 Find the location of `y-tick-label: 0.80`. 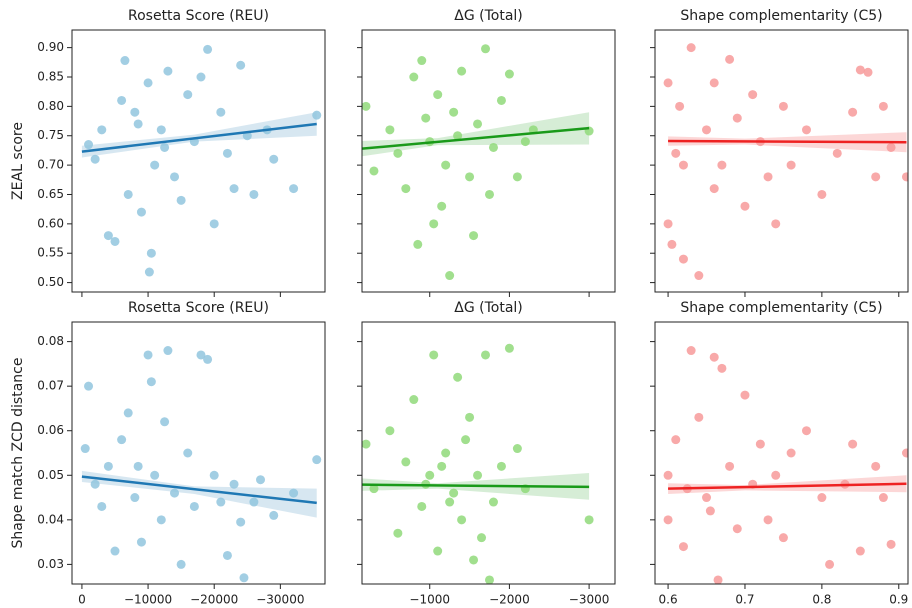

y-tick-label: 0.80 is located at coordinates (50, 106).